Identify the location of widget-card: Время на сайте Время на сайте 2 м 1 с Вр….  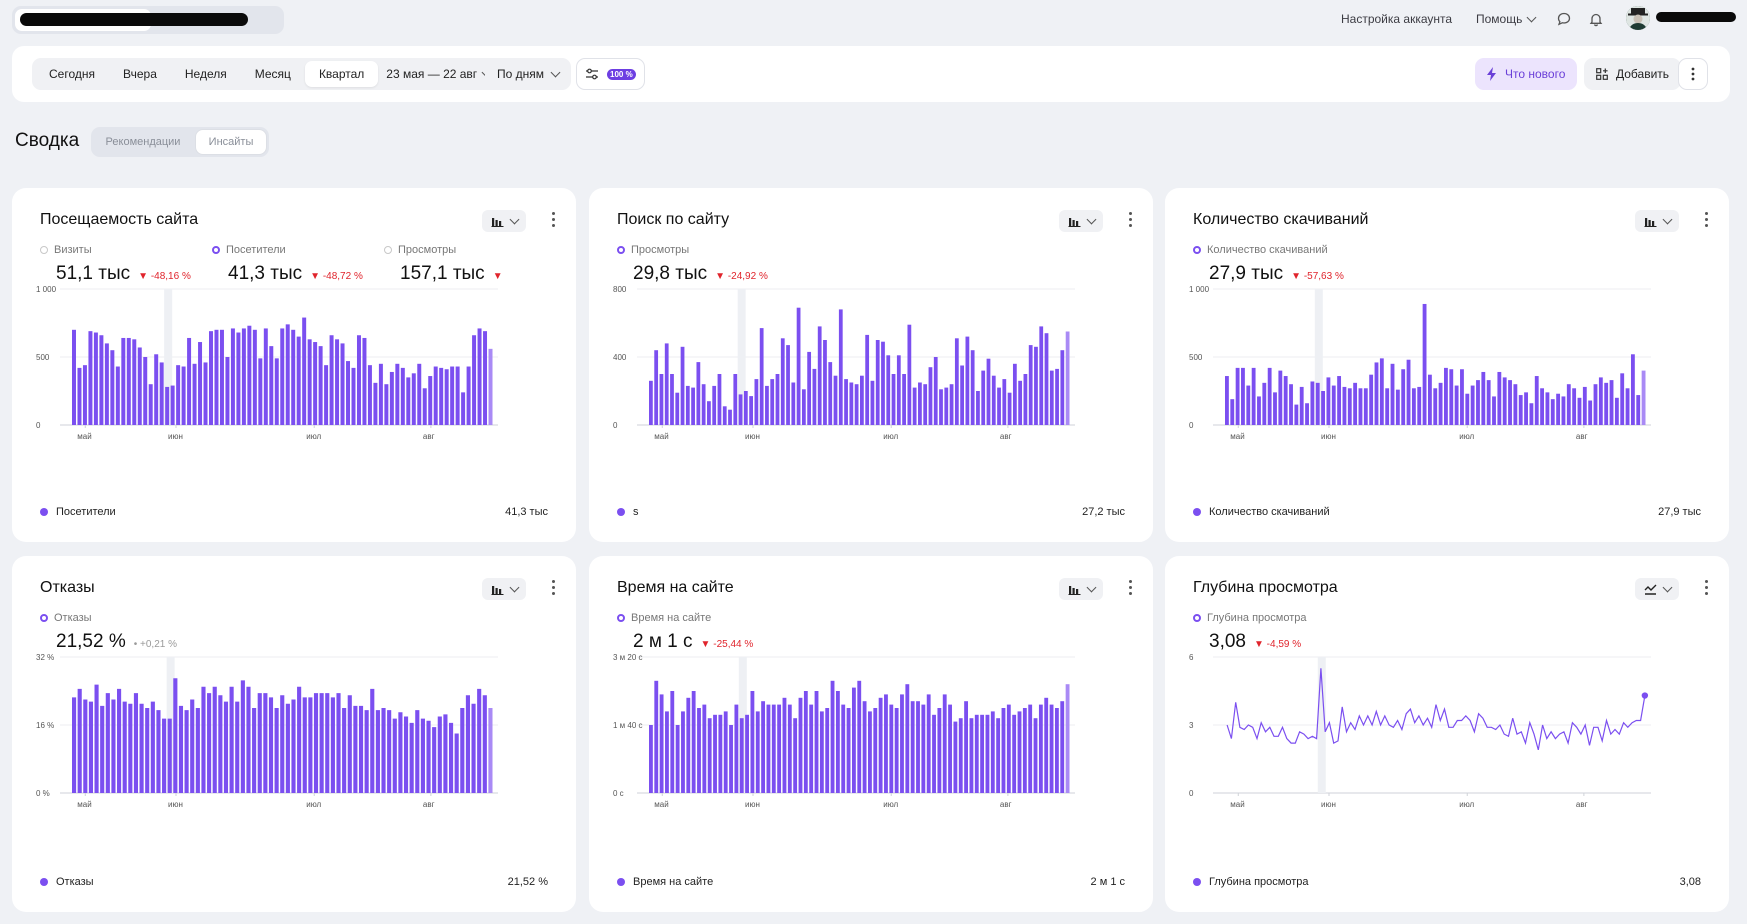
(871, 734).